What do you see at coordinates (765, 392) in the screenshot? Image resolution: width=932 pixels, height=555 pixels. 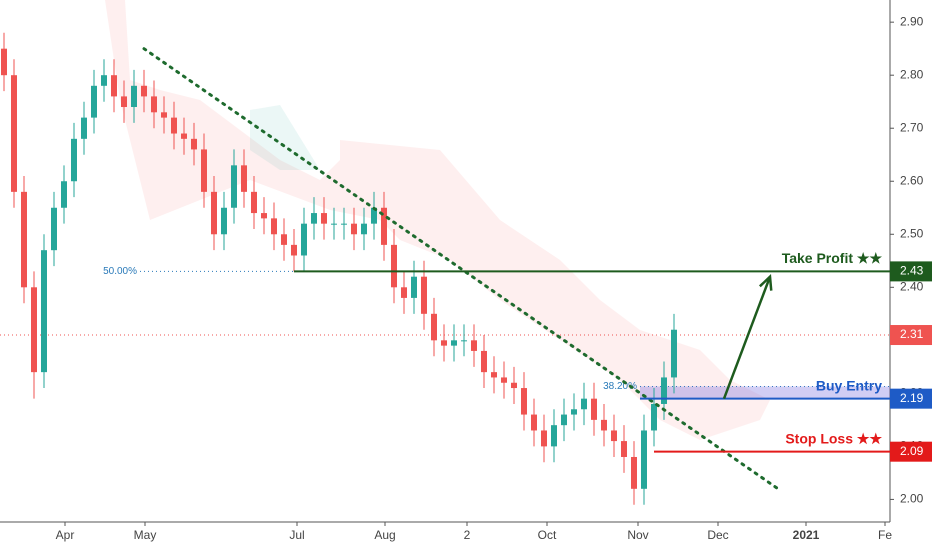 I see `entry-zone` at bounding box center [765, 392].